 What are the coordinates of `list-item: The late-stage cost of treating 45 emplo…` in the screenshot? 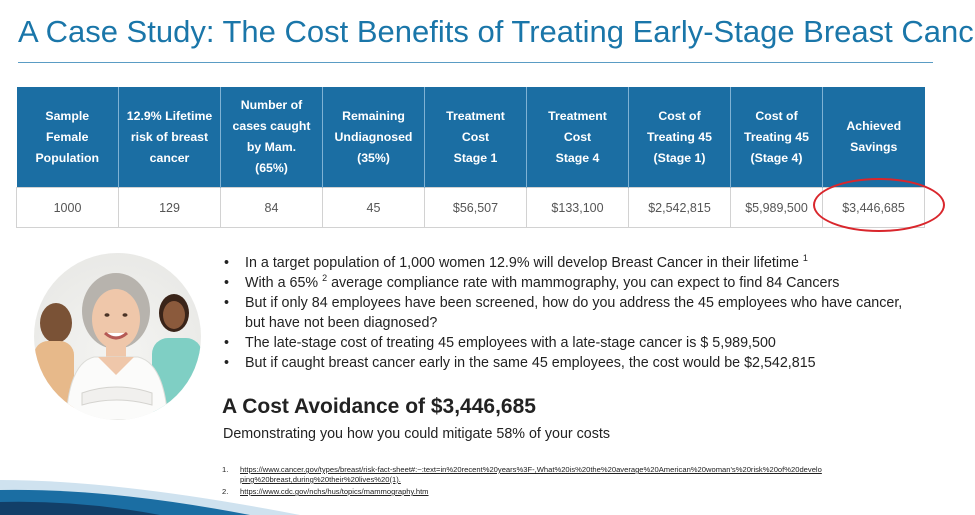 It's located at (572, 343).